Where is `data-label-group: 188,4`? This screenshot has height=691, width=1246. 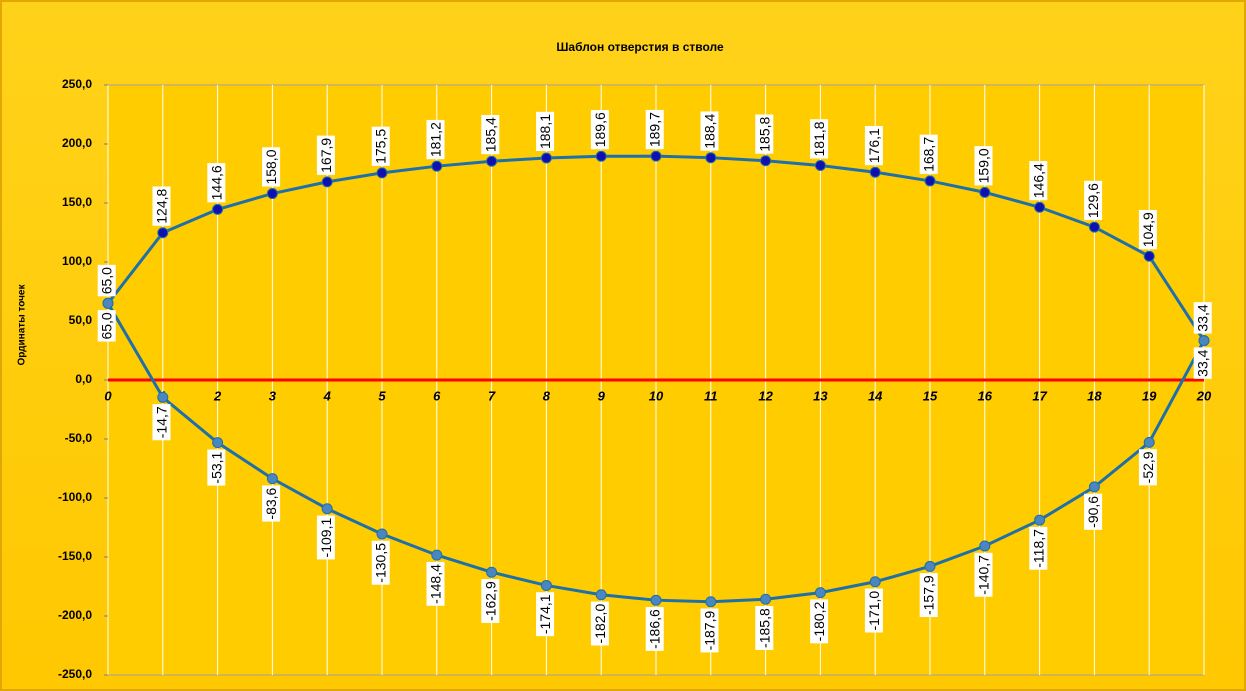
data-label-group: 188,4 is located at coordinates (709, 131).